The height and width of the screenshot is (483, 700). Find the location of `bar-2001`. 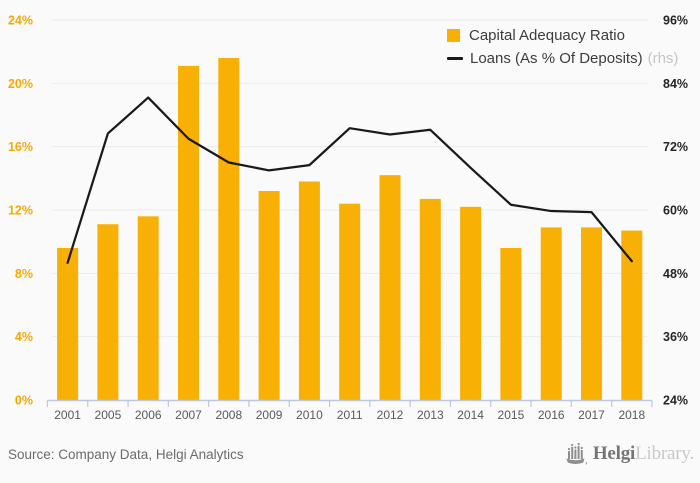

bar-2001 is located at coordinates (68, 324).